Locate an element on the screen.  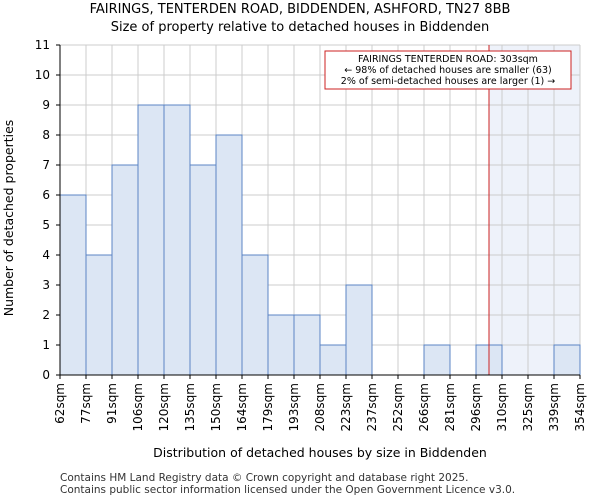
x-tick-label: 310sqm is located at coordinates (502, 407).